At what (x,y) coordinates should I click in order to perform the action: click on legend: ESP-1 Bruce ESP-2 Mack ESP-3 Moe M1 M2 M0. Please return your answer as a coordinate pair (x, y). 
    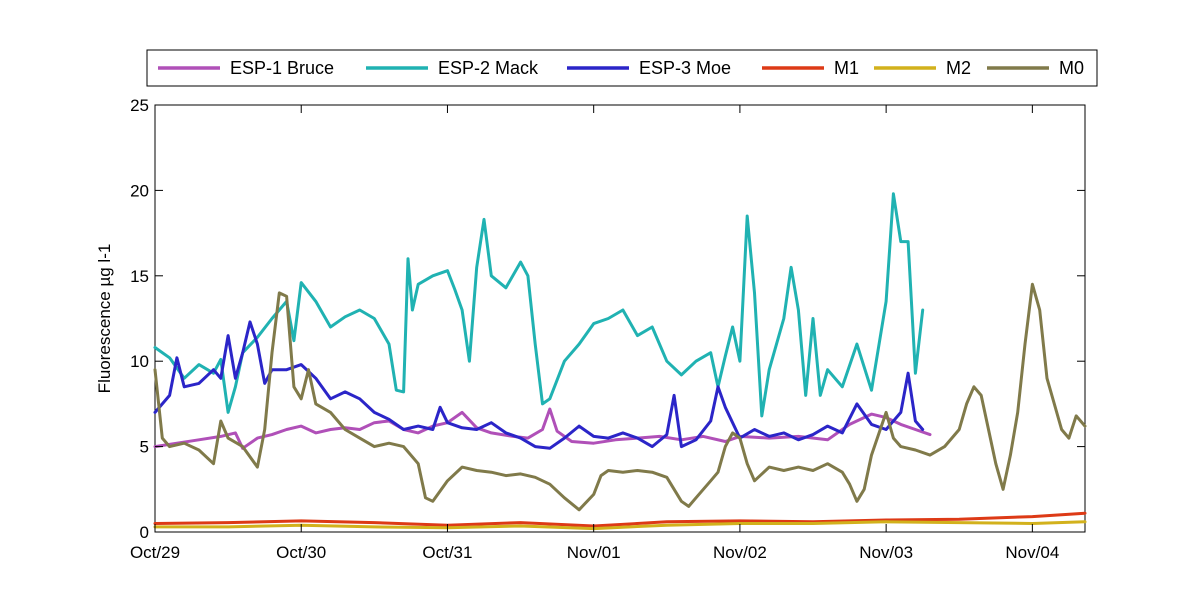
    Looking at the image, I should click on (622, 68).